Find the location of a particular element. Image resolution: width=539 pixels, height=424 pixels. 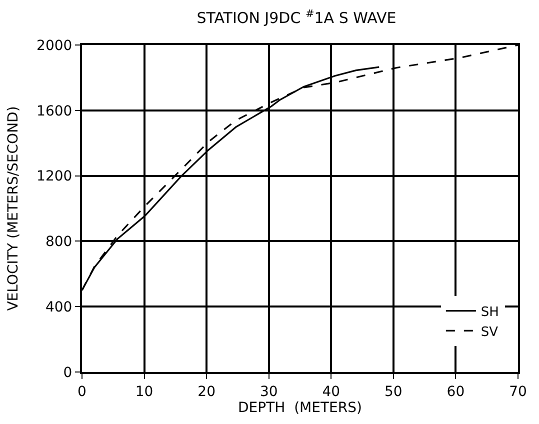

y-tick-label: 400 is located at coordinates (58, 308).